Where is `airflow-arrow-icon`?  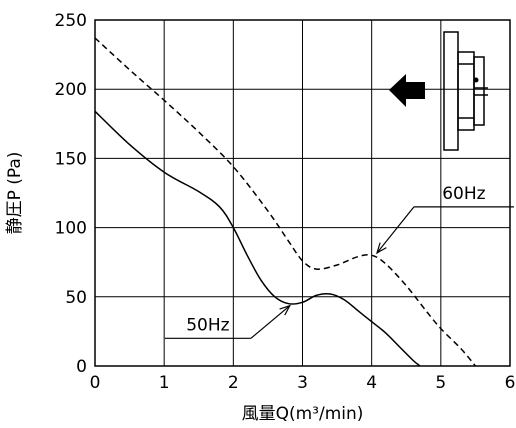
airflow-arrow-icon is located at coordinates (407, 90).